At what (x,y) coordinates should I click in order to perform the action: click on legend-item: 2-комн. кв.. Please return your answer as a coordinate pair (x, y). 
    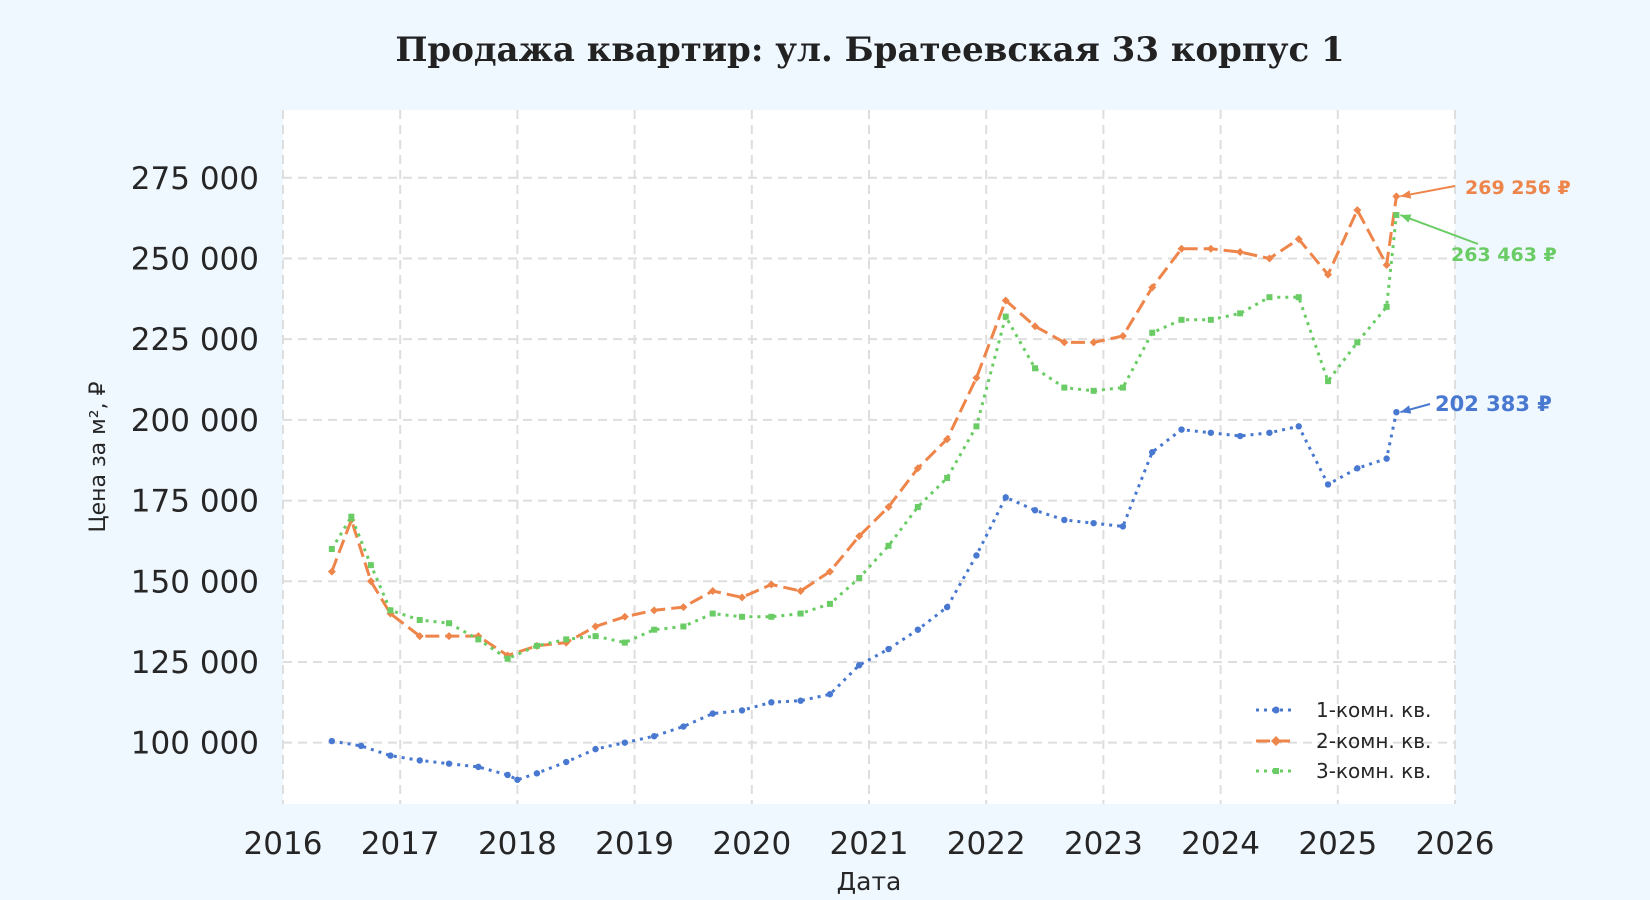
    Looking at the image, I should click on (1343, 741).